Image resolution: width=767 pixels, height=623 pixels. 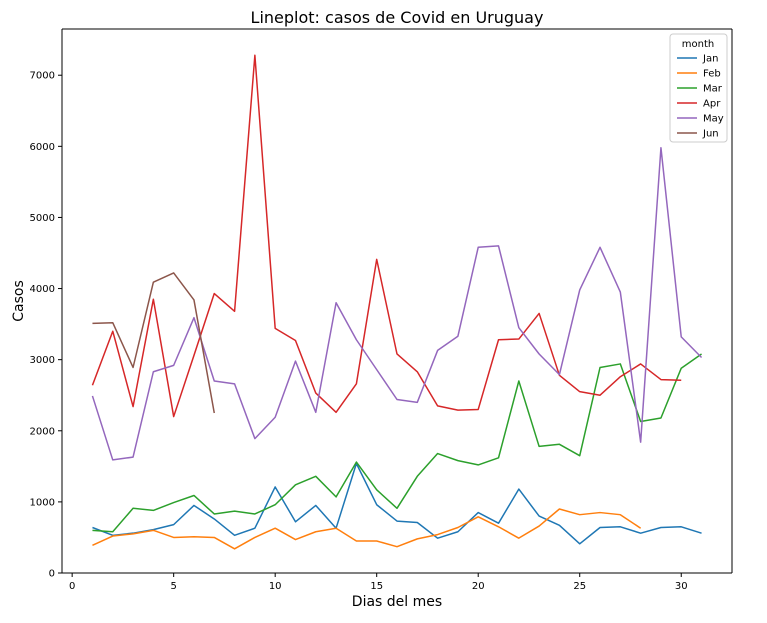 I want to click on x-tick-label: 0, so click(x=72, y=586).